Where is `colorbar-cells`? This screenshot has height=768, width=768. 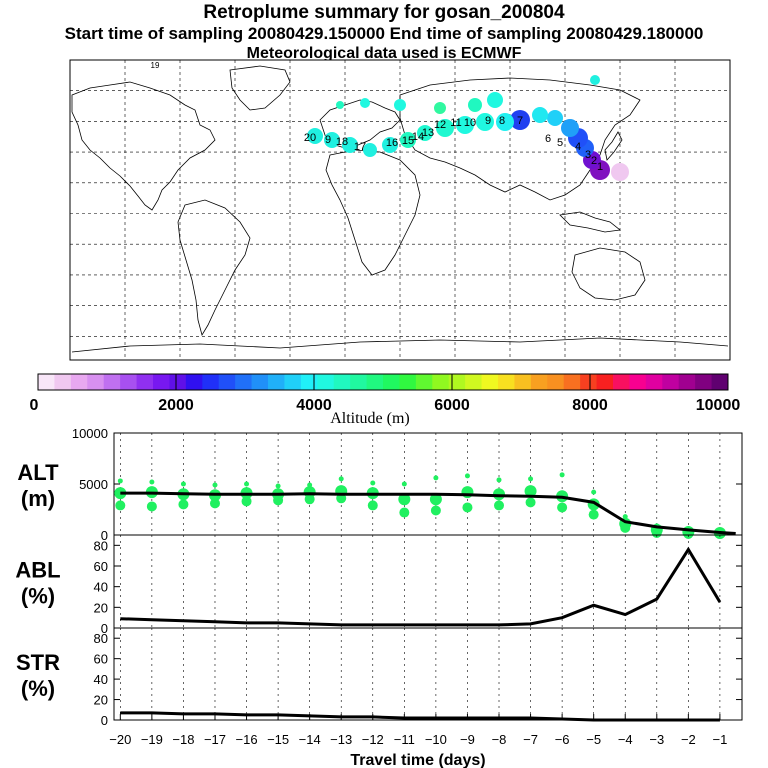 colorbar-cells is located at coordinates (383, 382).